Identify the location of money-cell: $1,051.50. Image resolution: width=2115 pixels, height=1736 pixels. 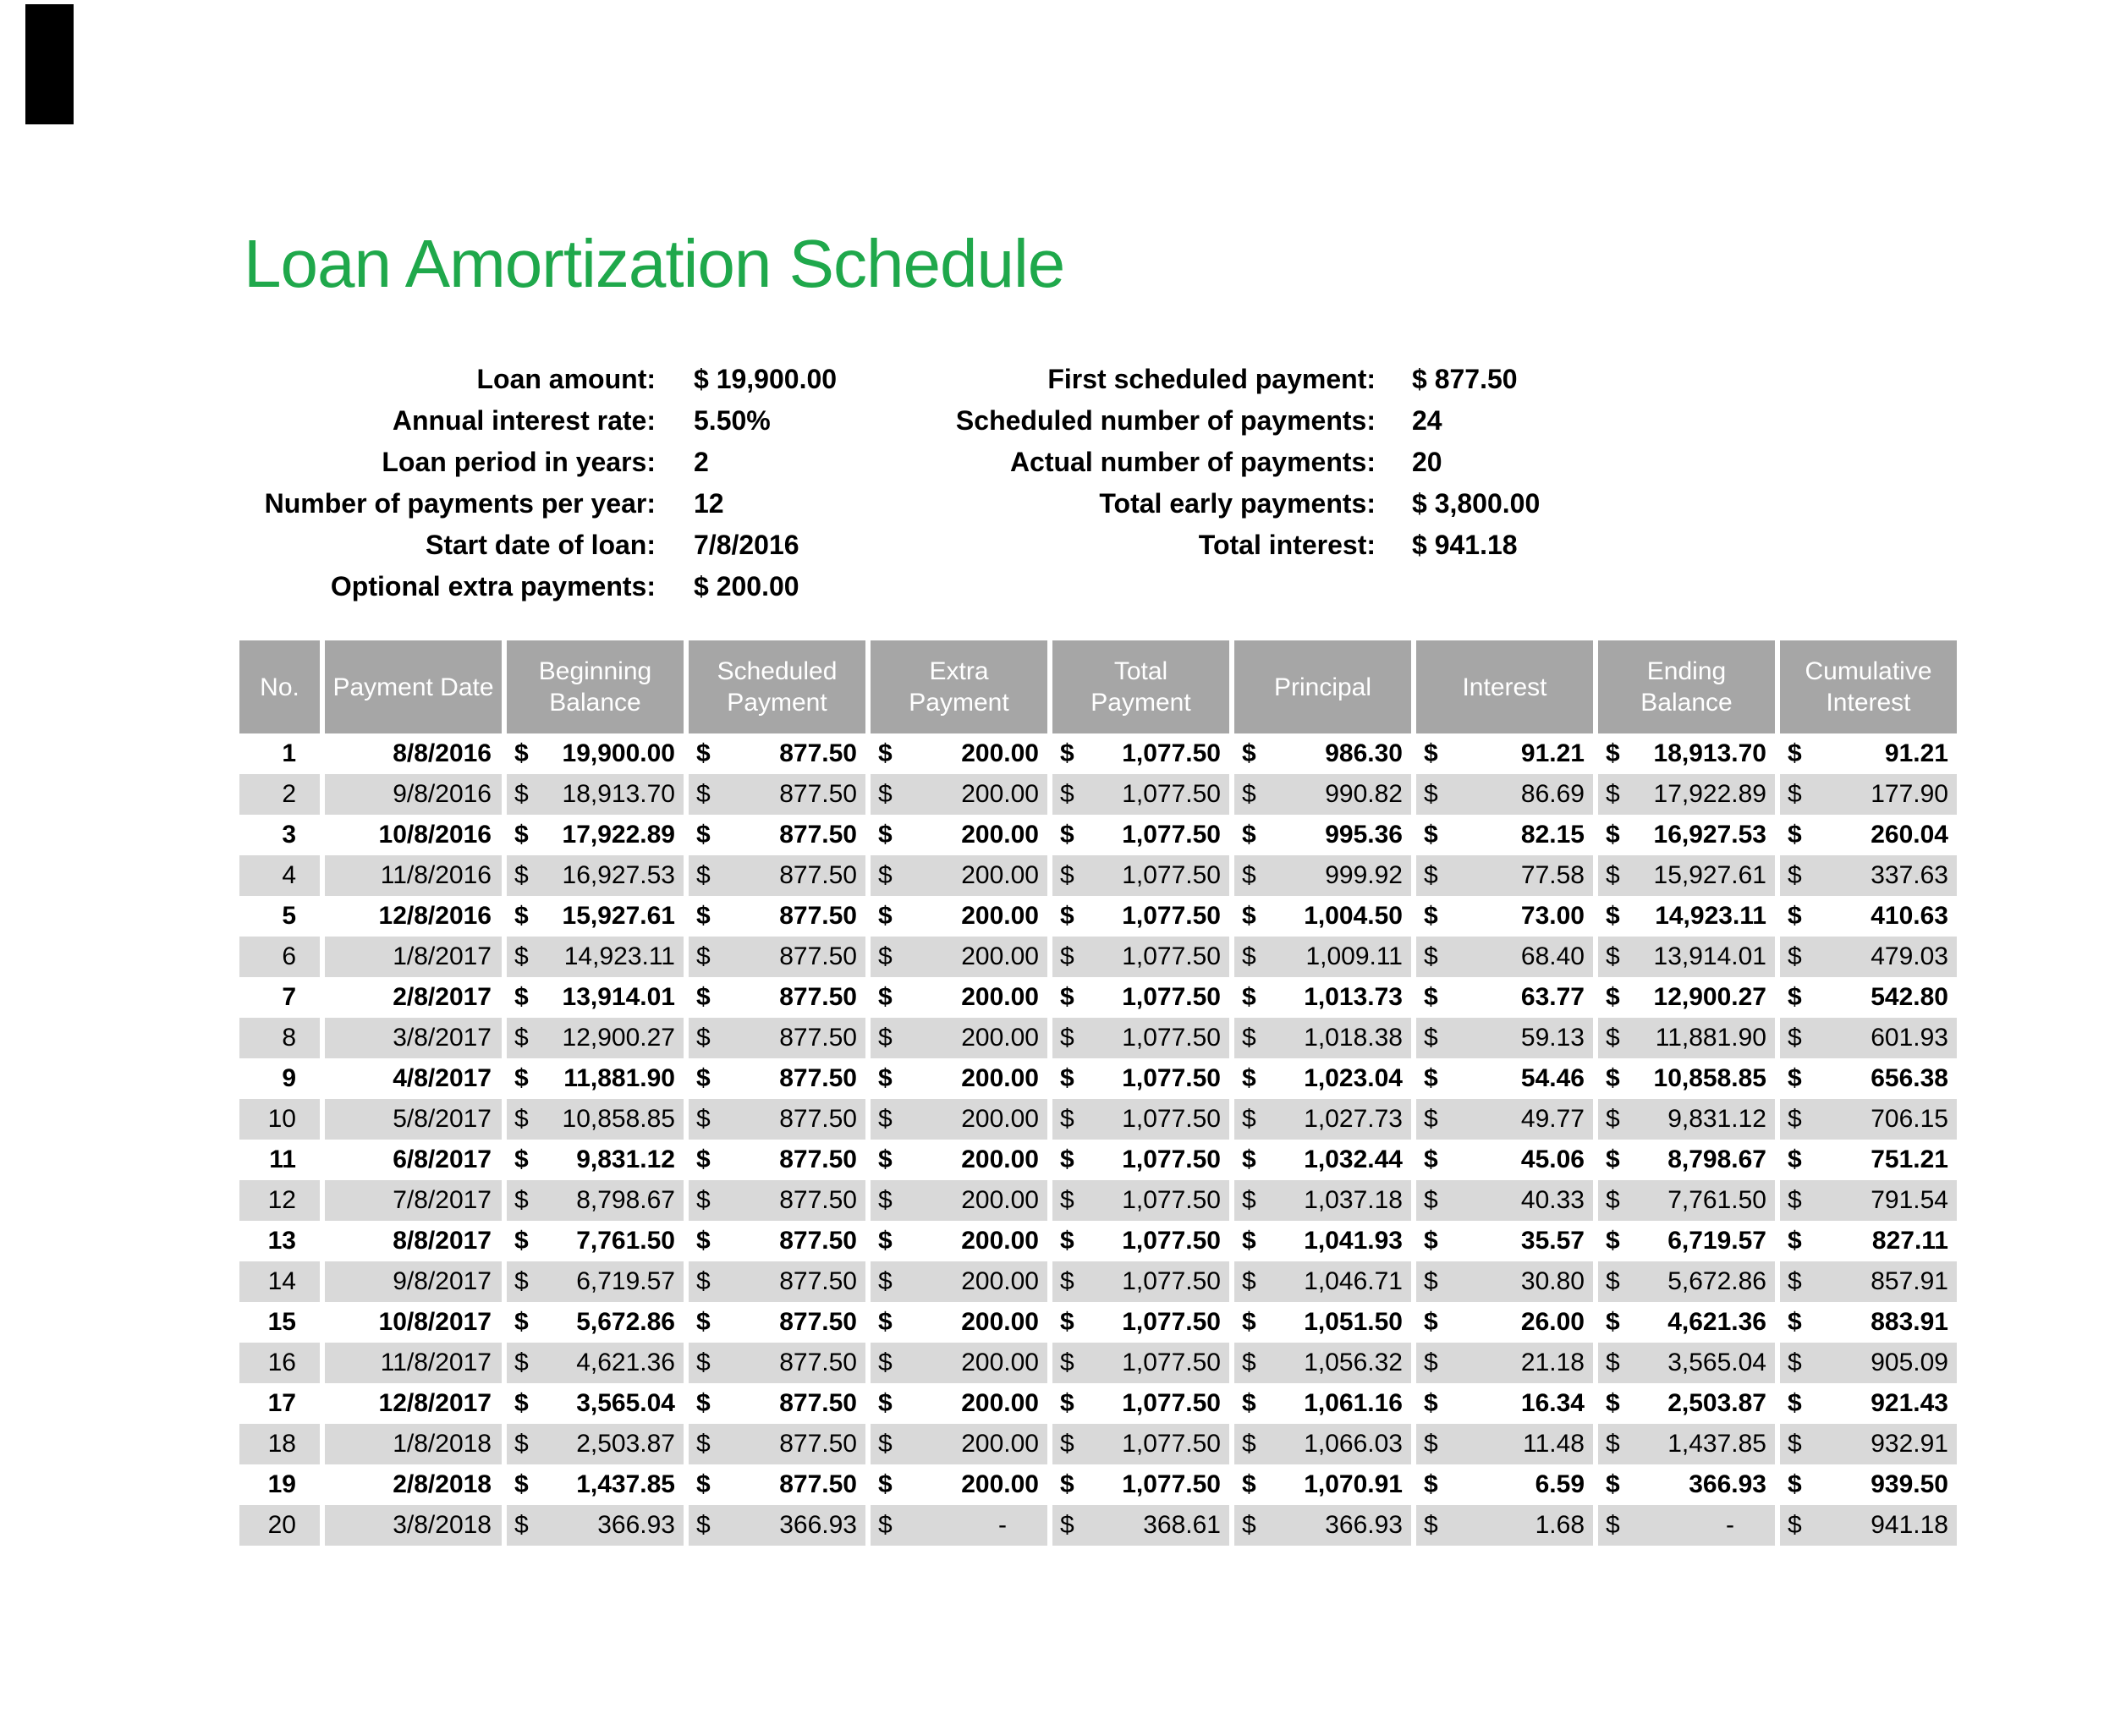
(1322, 1322).